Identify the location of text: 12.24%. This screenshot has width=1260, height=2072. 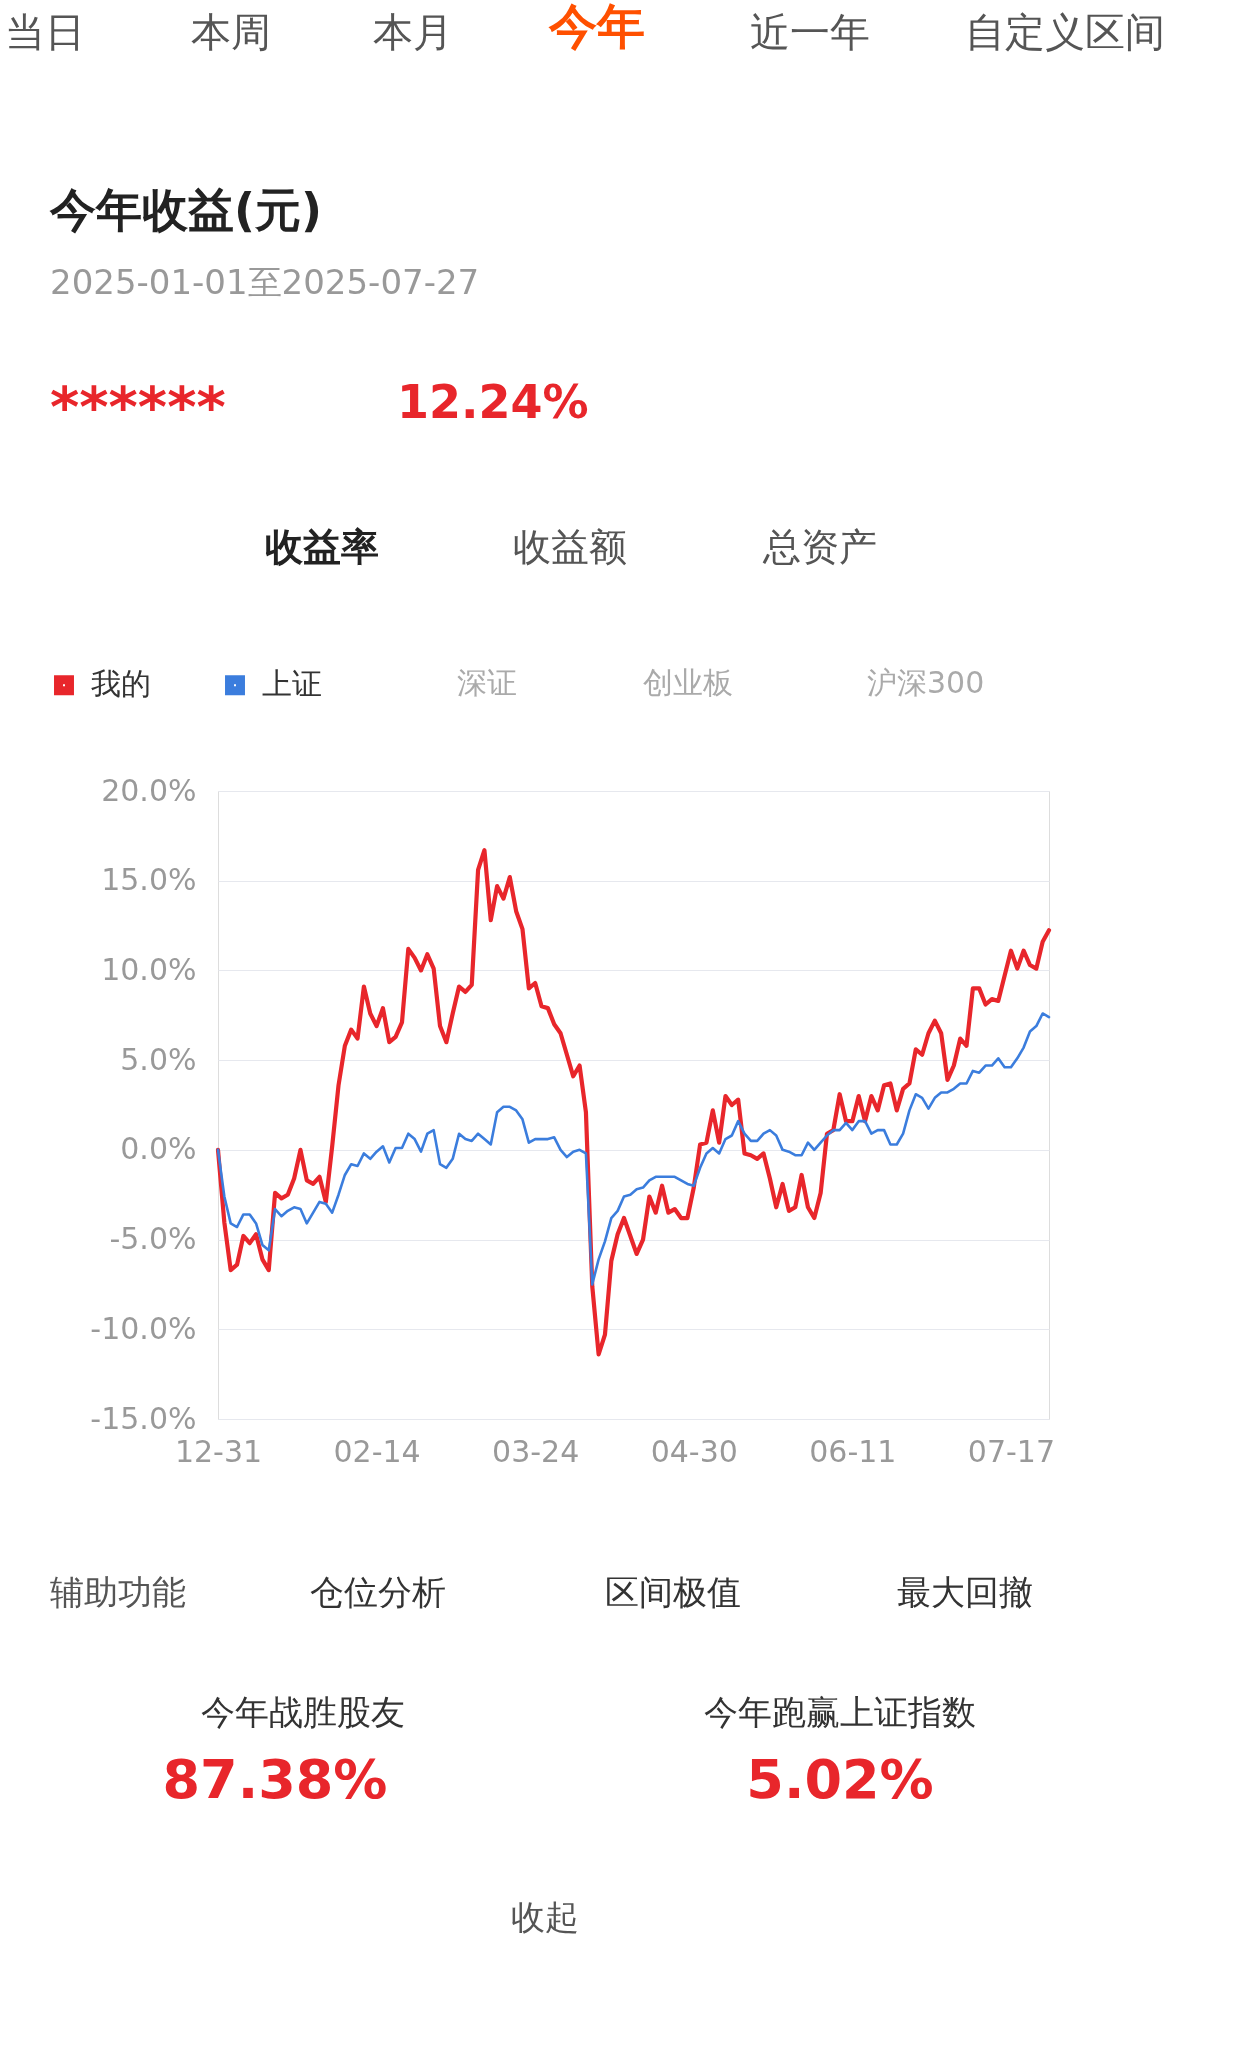
(493, 402).